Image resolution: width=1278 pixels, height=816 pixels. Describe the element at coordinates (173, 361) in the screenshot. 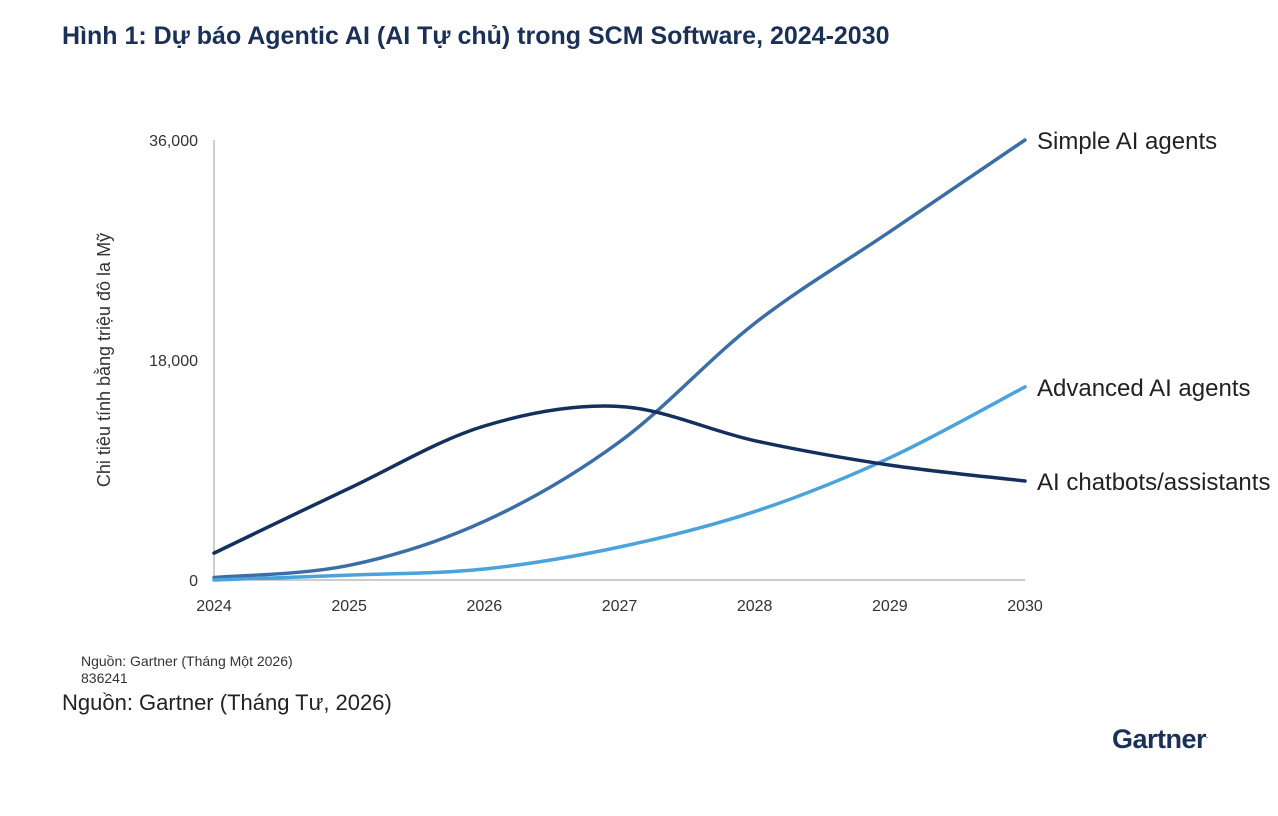

I see `y-tick-label: 18,000` at that location.